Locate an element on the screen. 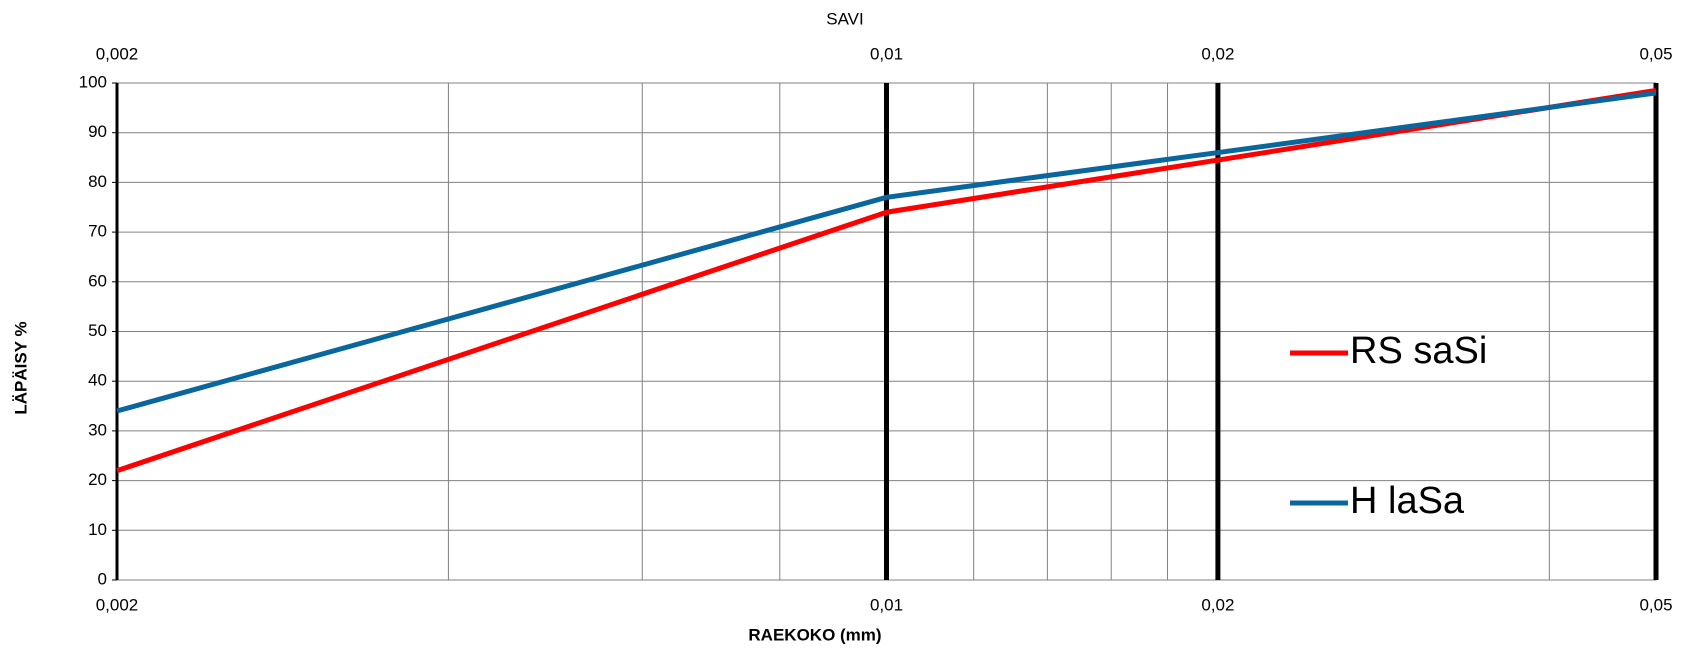 This screenshot has width=1691, height=648. y-tick-label: 70 is located at coordinates (97, 231).